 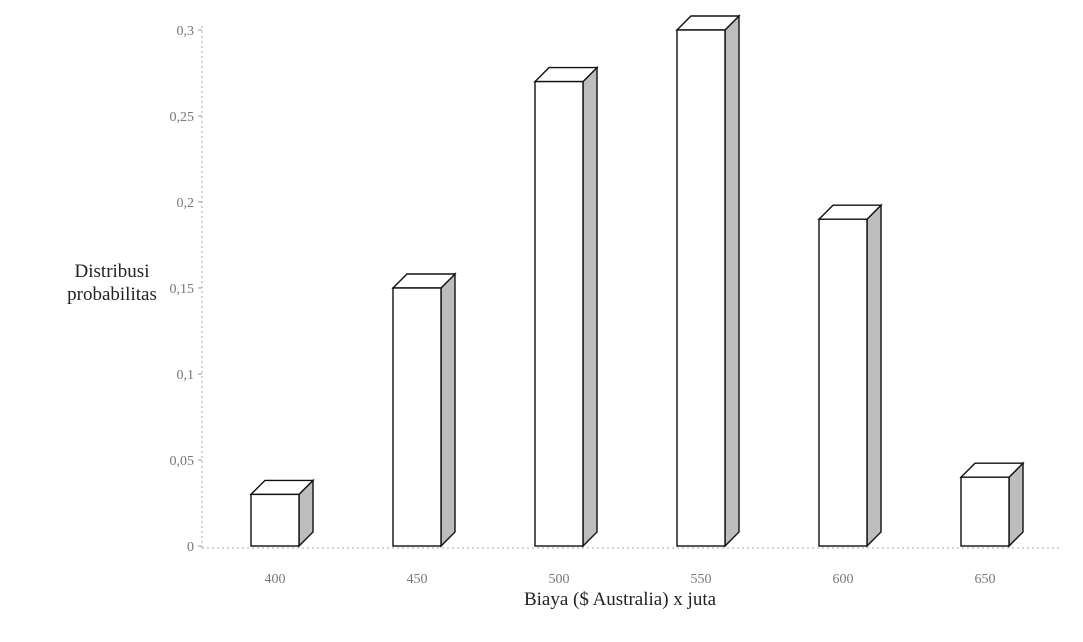 I want to click on y-tick-label: 0,05, so click(x=182, y=461).